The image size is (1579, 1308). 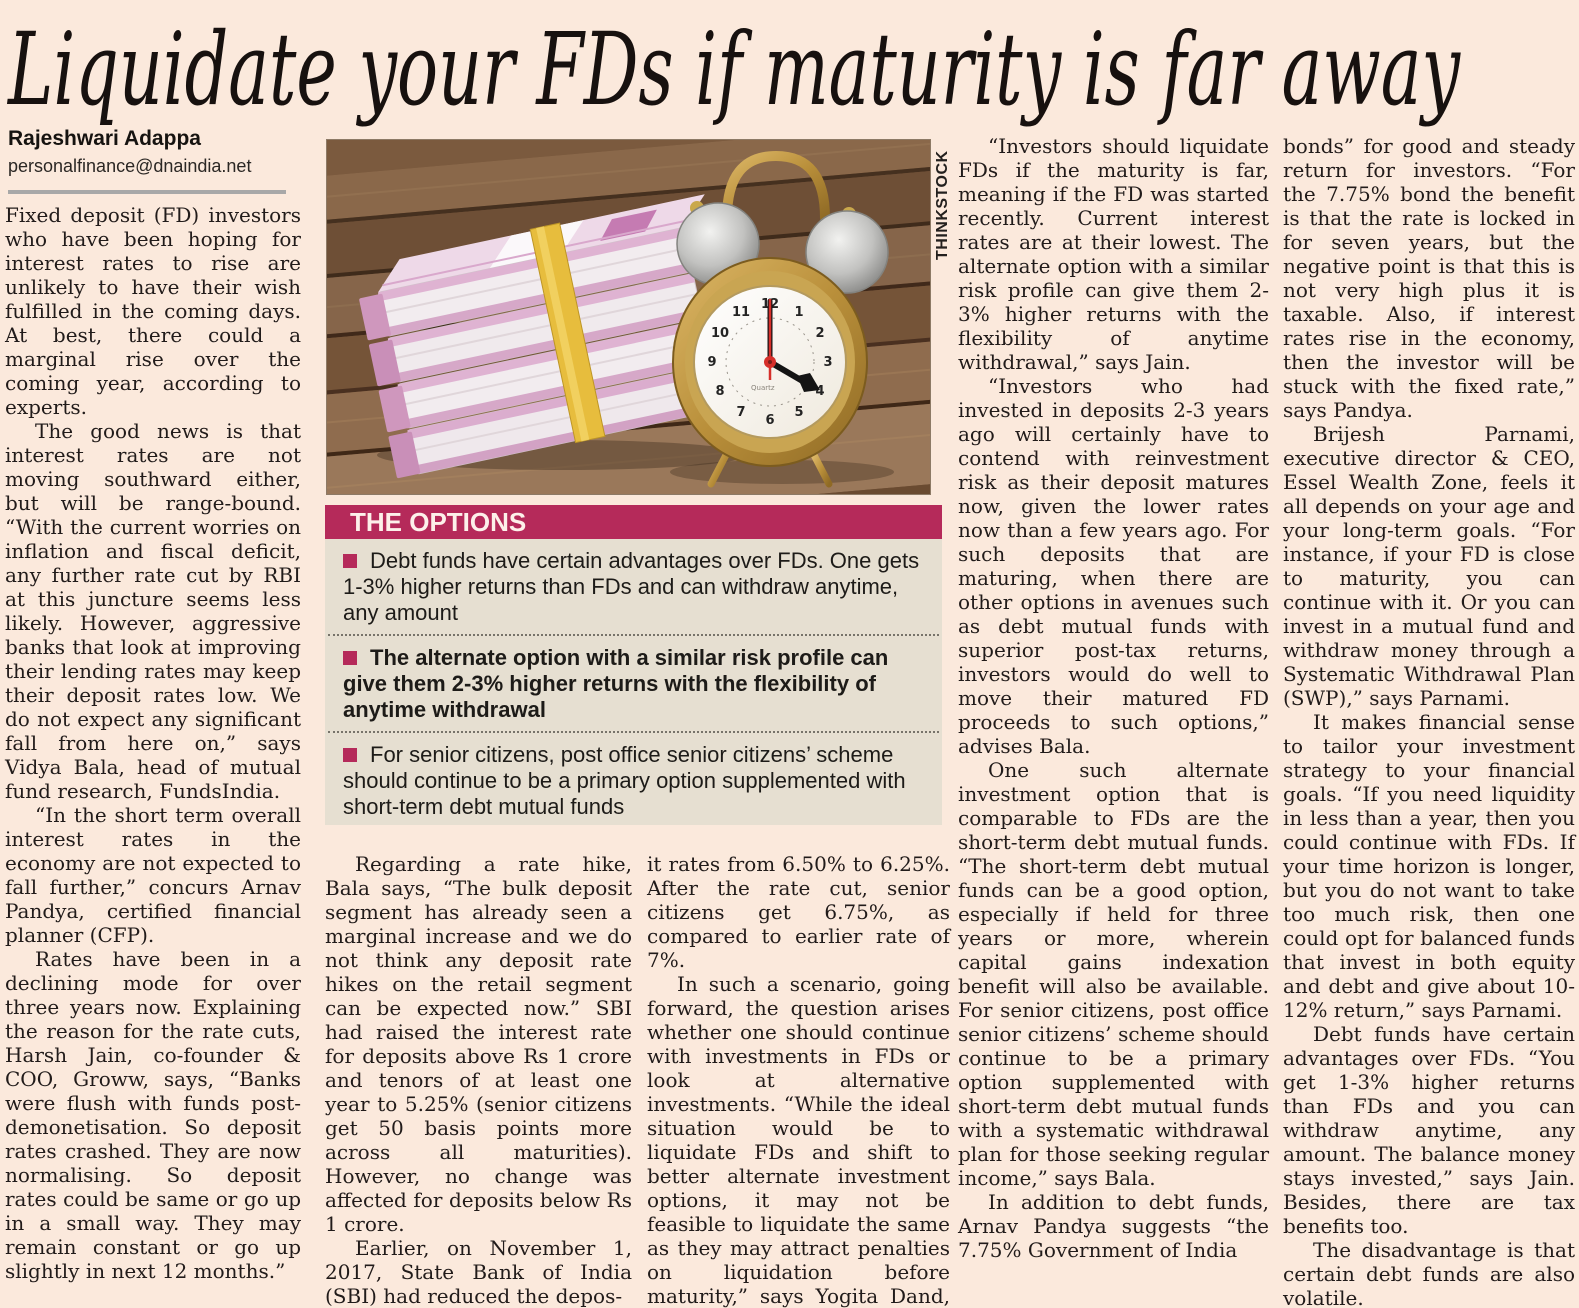 I want to click on clock-numeral: 4, so click(x=819, y=391).